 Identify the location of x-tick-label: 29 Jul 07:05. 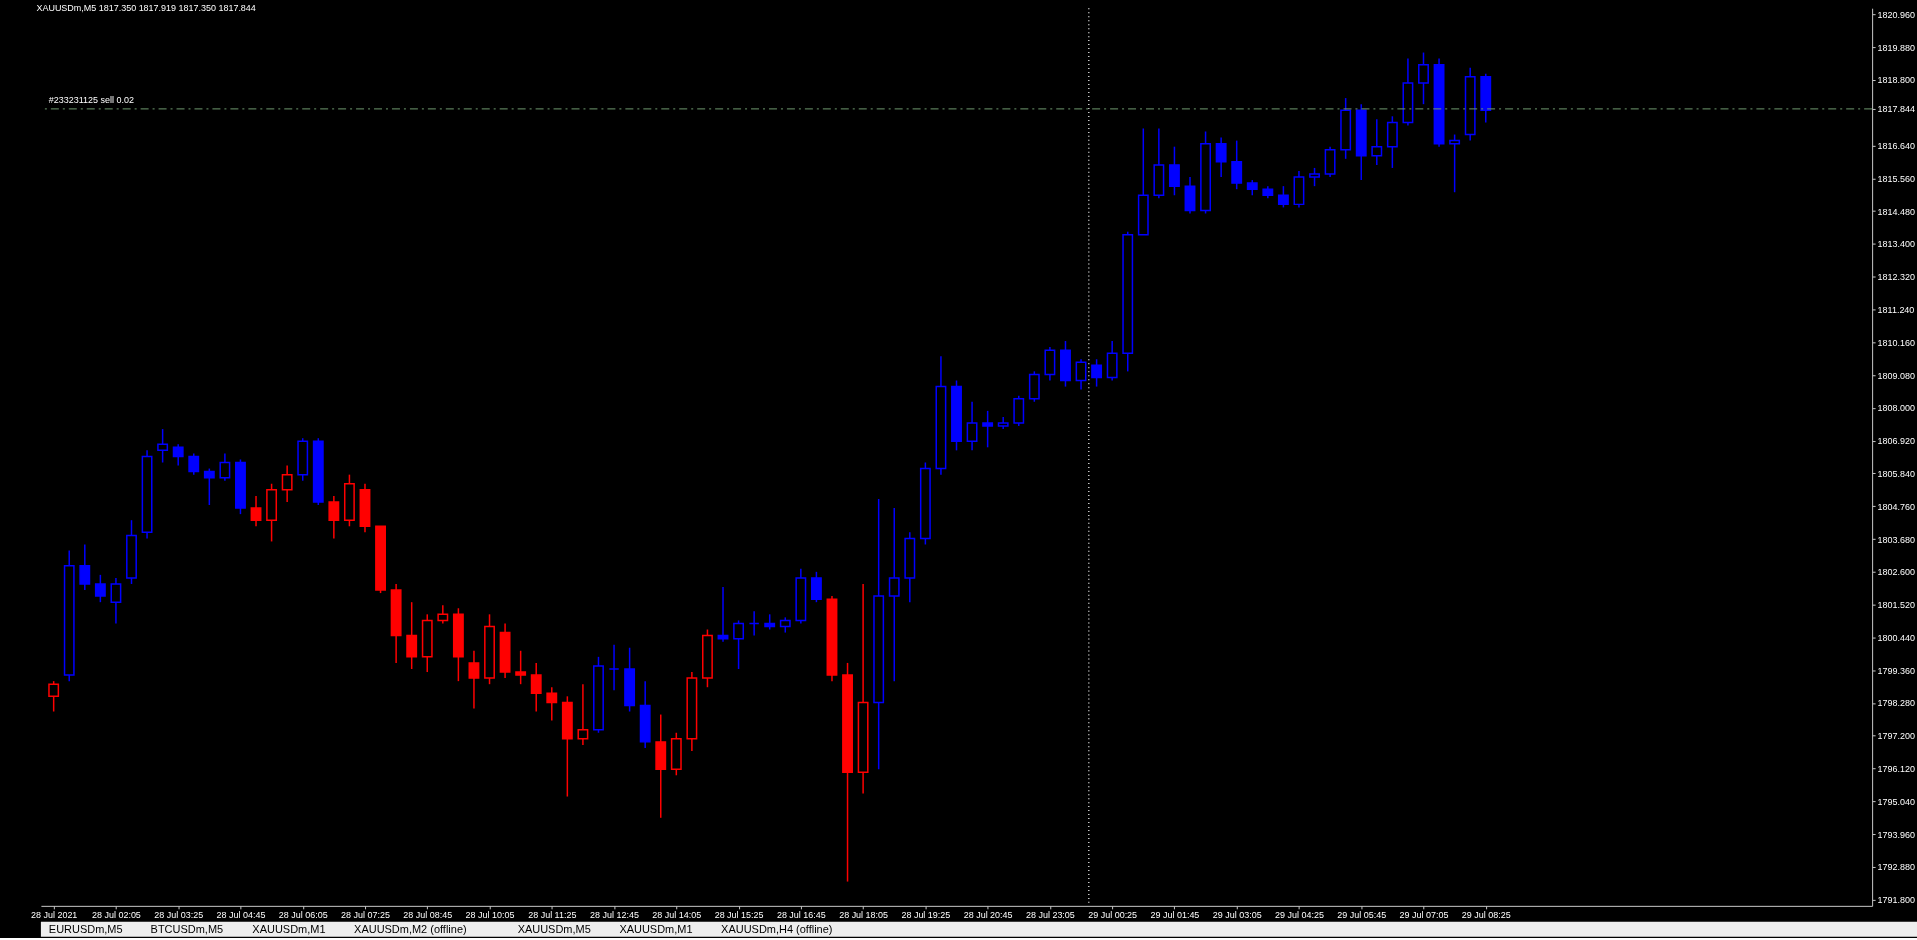
(1424, 915).